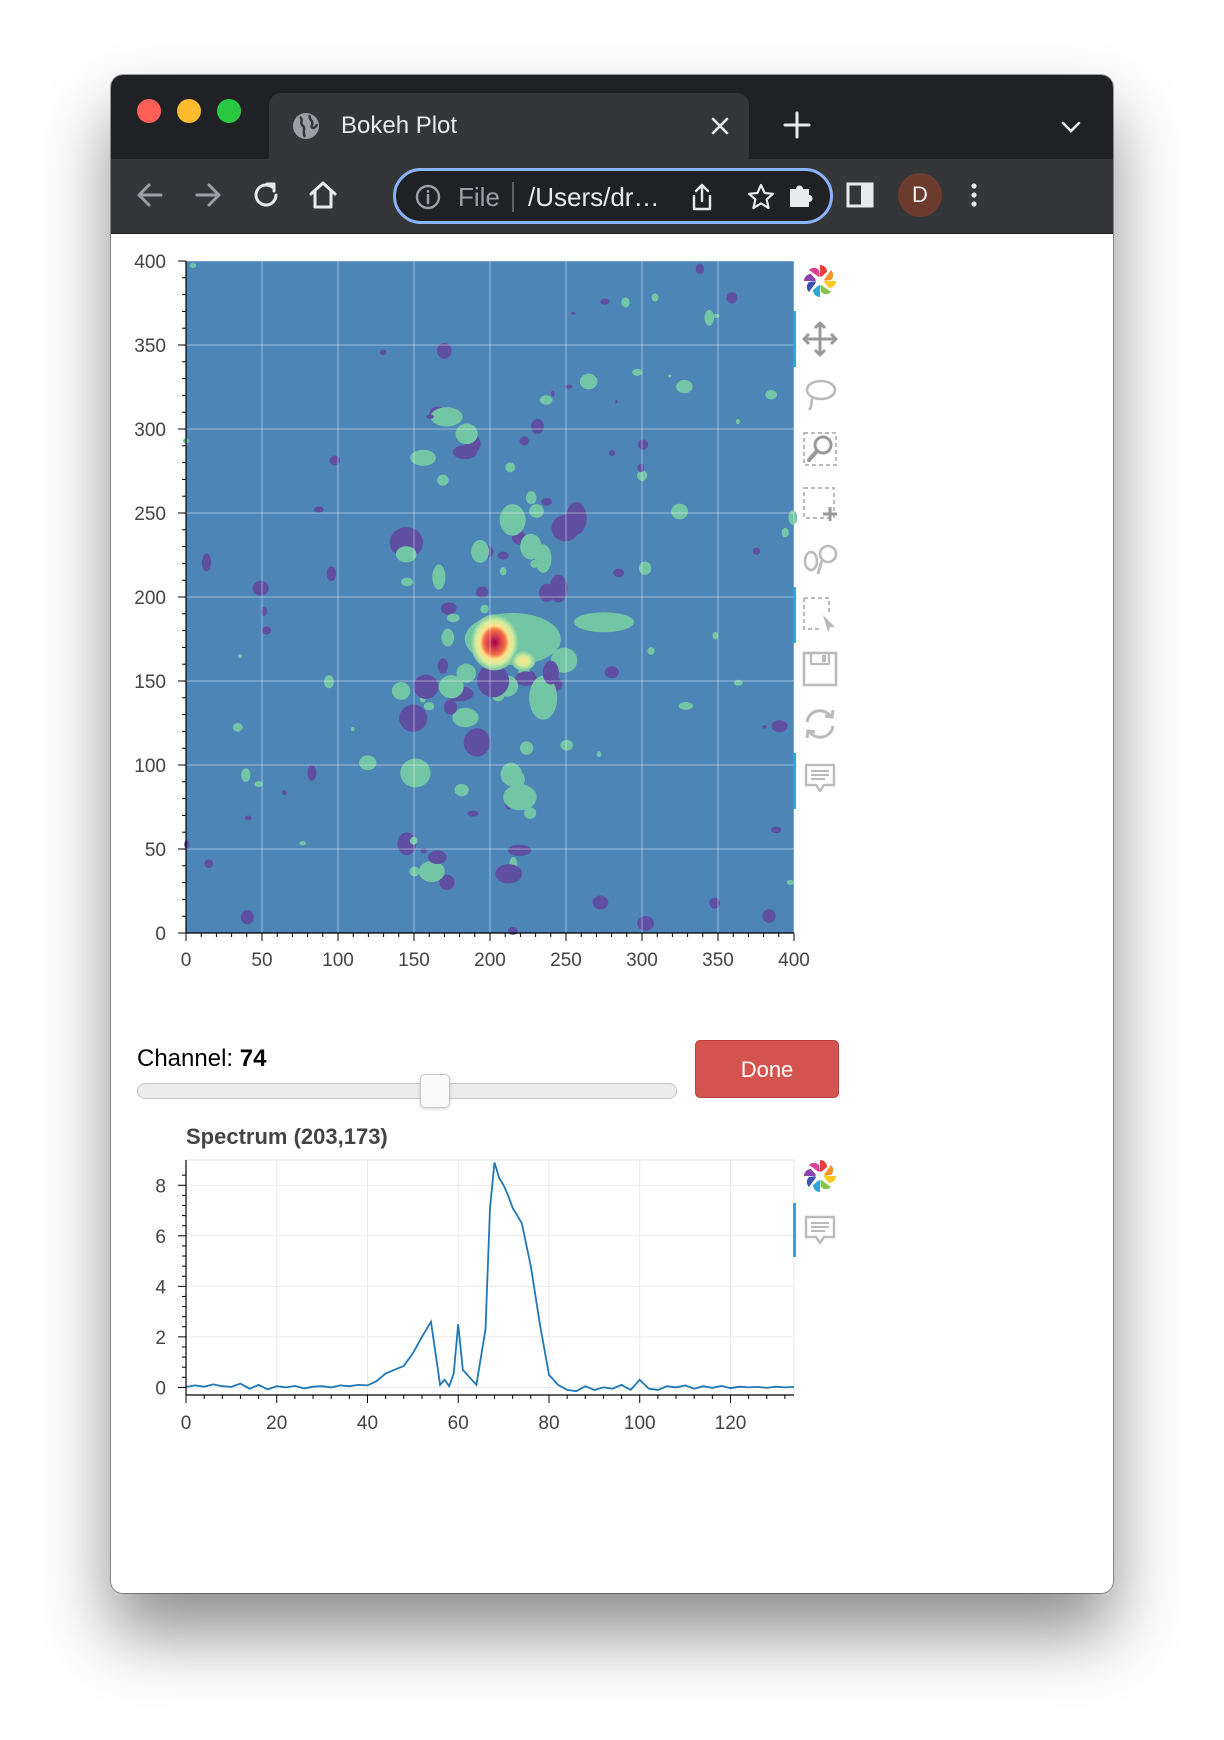 Image resolution: width=1224 pixels, height=1740 pixels. What do you see at coordinates (428, 197) in the screenshot?
I see `site-info-icon` at bounding box center [428, 197].